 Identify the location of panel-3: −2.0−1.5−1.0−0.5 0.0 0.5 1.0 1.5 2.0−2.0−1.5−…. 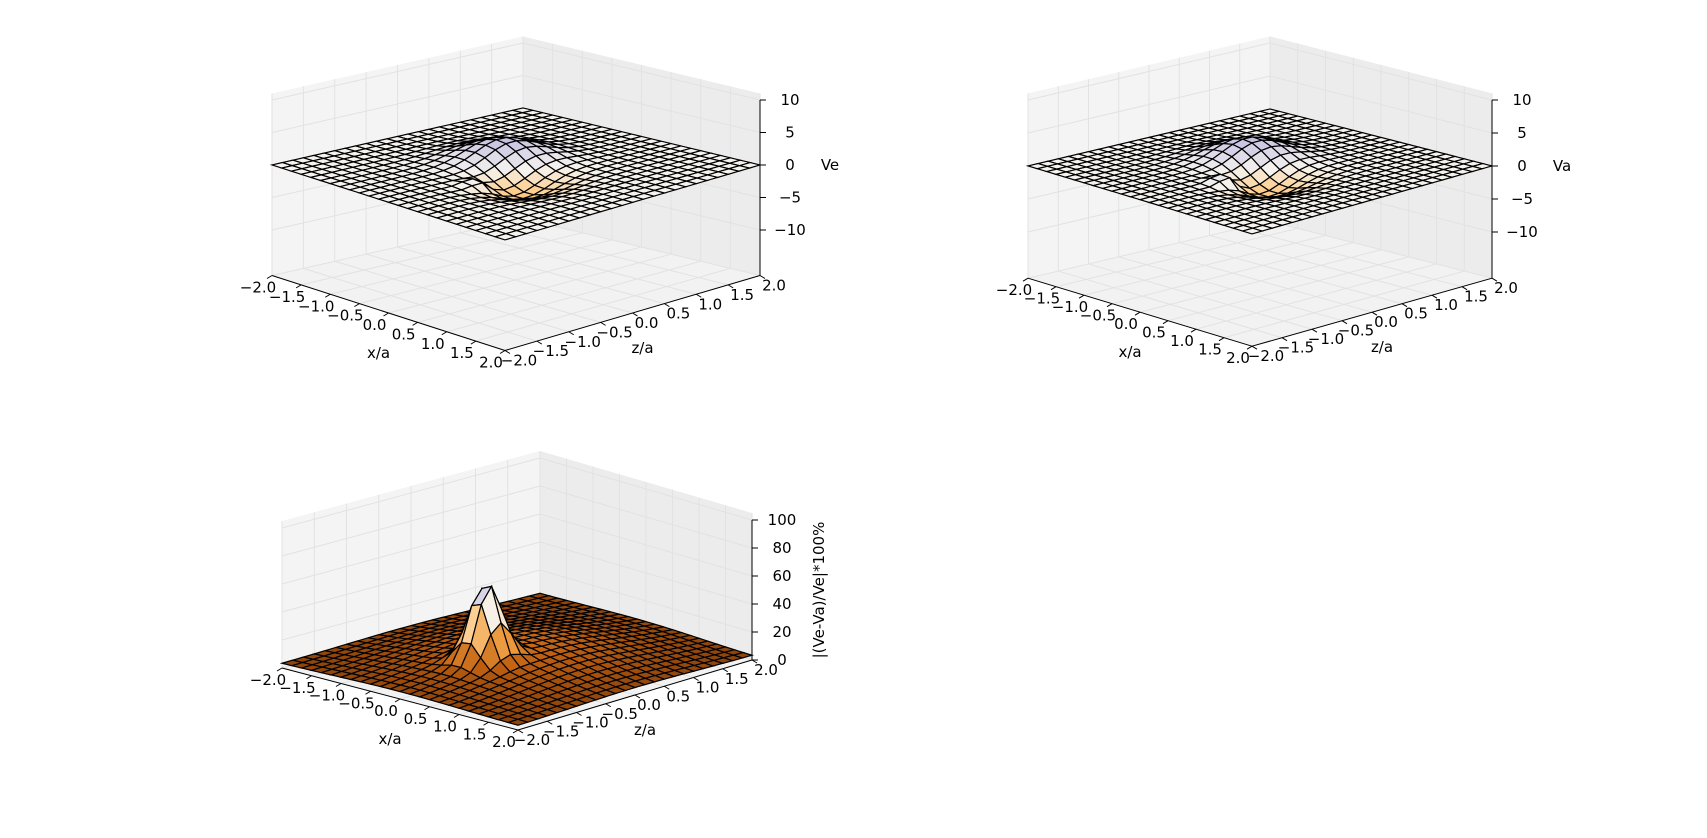
(539, 601).